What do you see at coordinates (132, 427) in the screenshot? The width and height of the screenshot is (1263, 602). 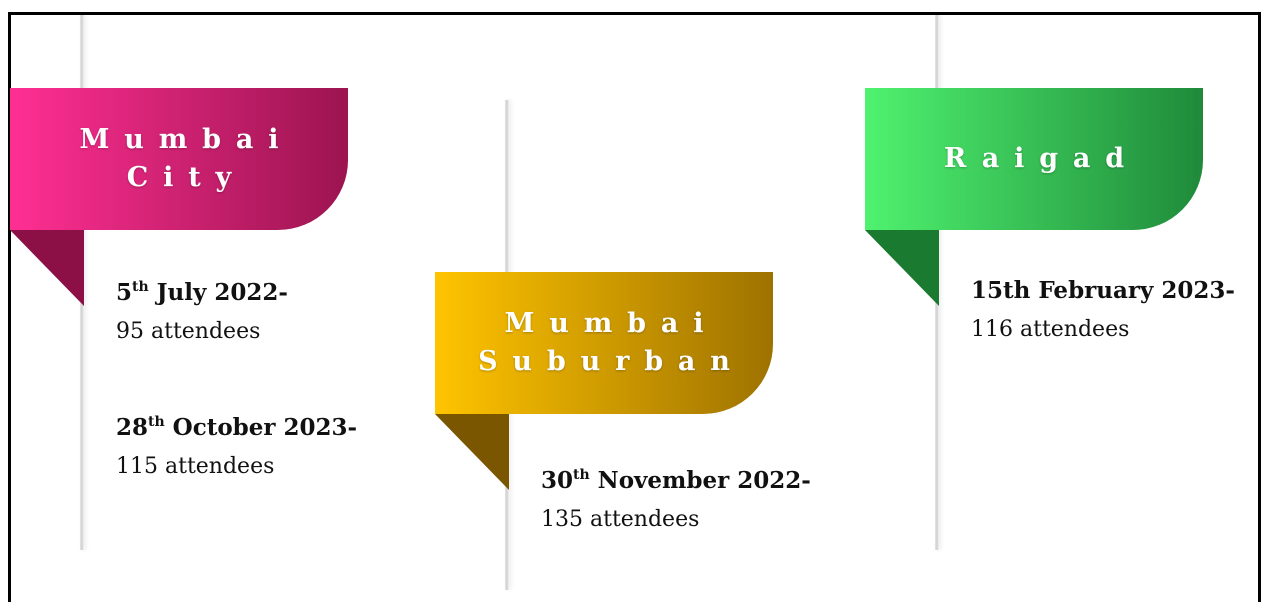 I see `date-day: 28` at bounding box center [132, 427].